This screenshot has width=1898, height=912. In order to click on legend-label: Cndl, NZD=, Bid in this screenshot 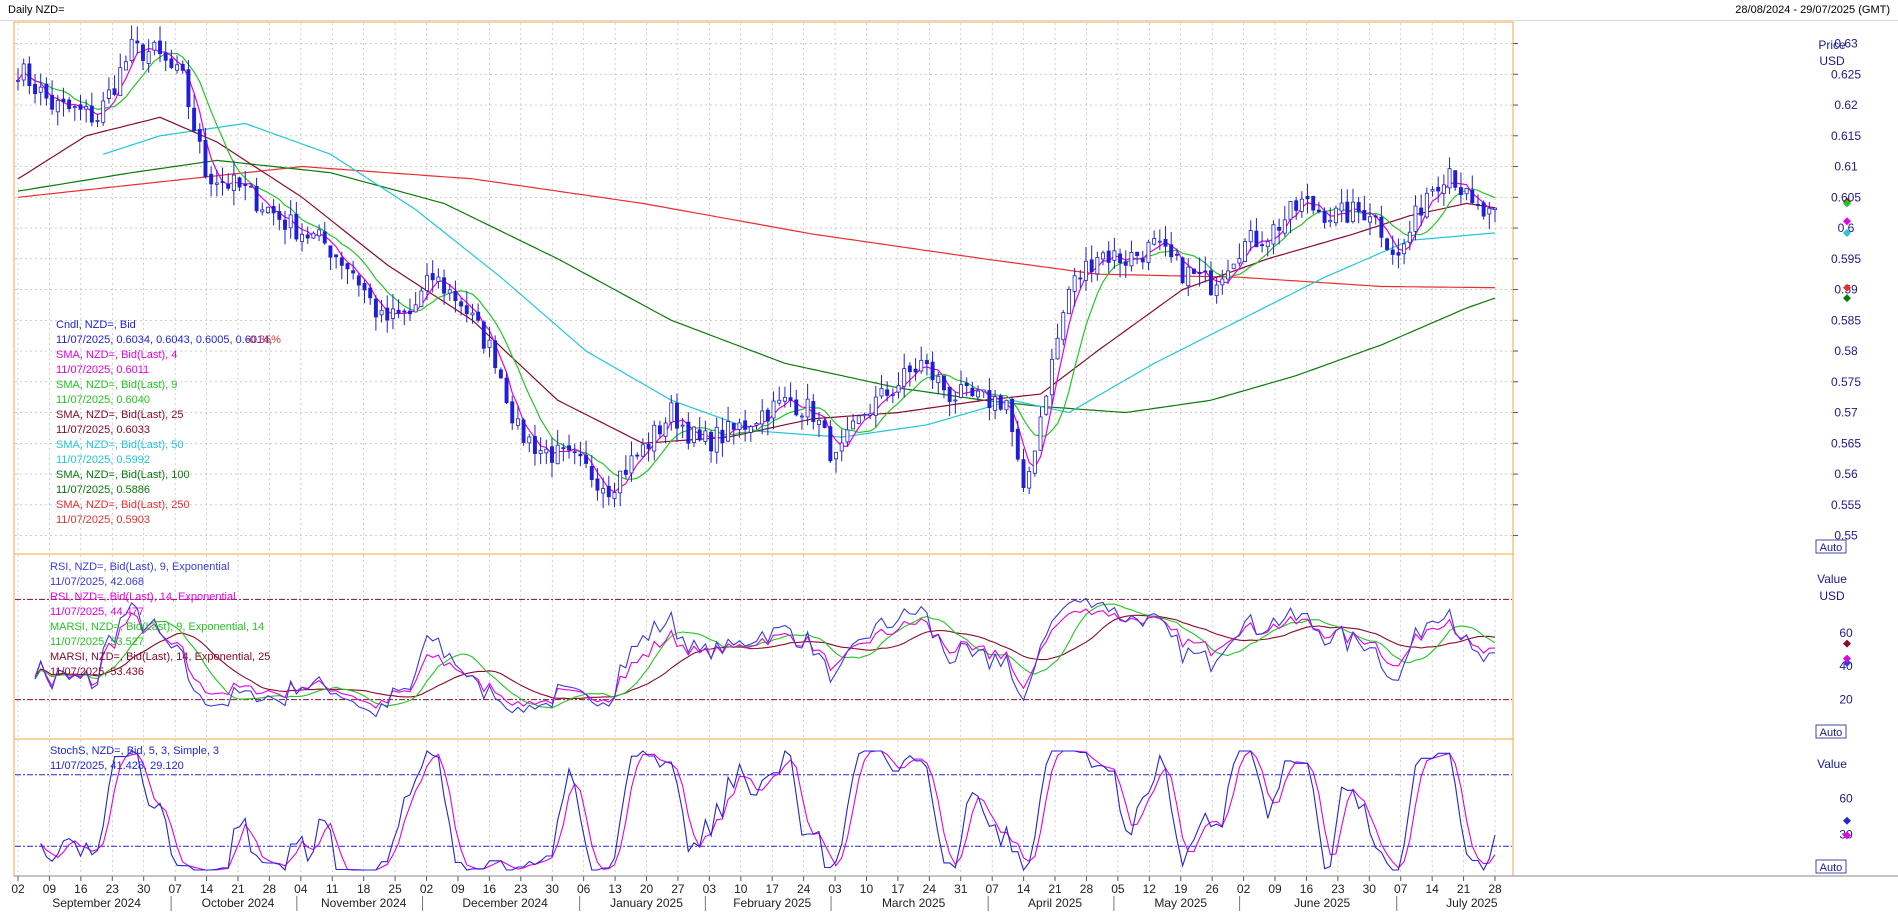, I will do `click(96, 325)`.